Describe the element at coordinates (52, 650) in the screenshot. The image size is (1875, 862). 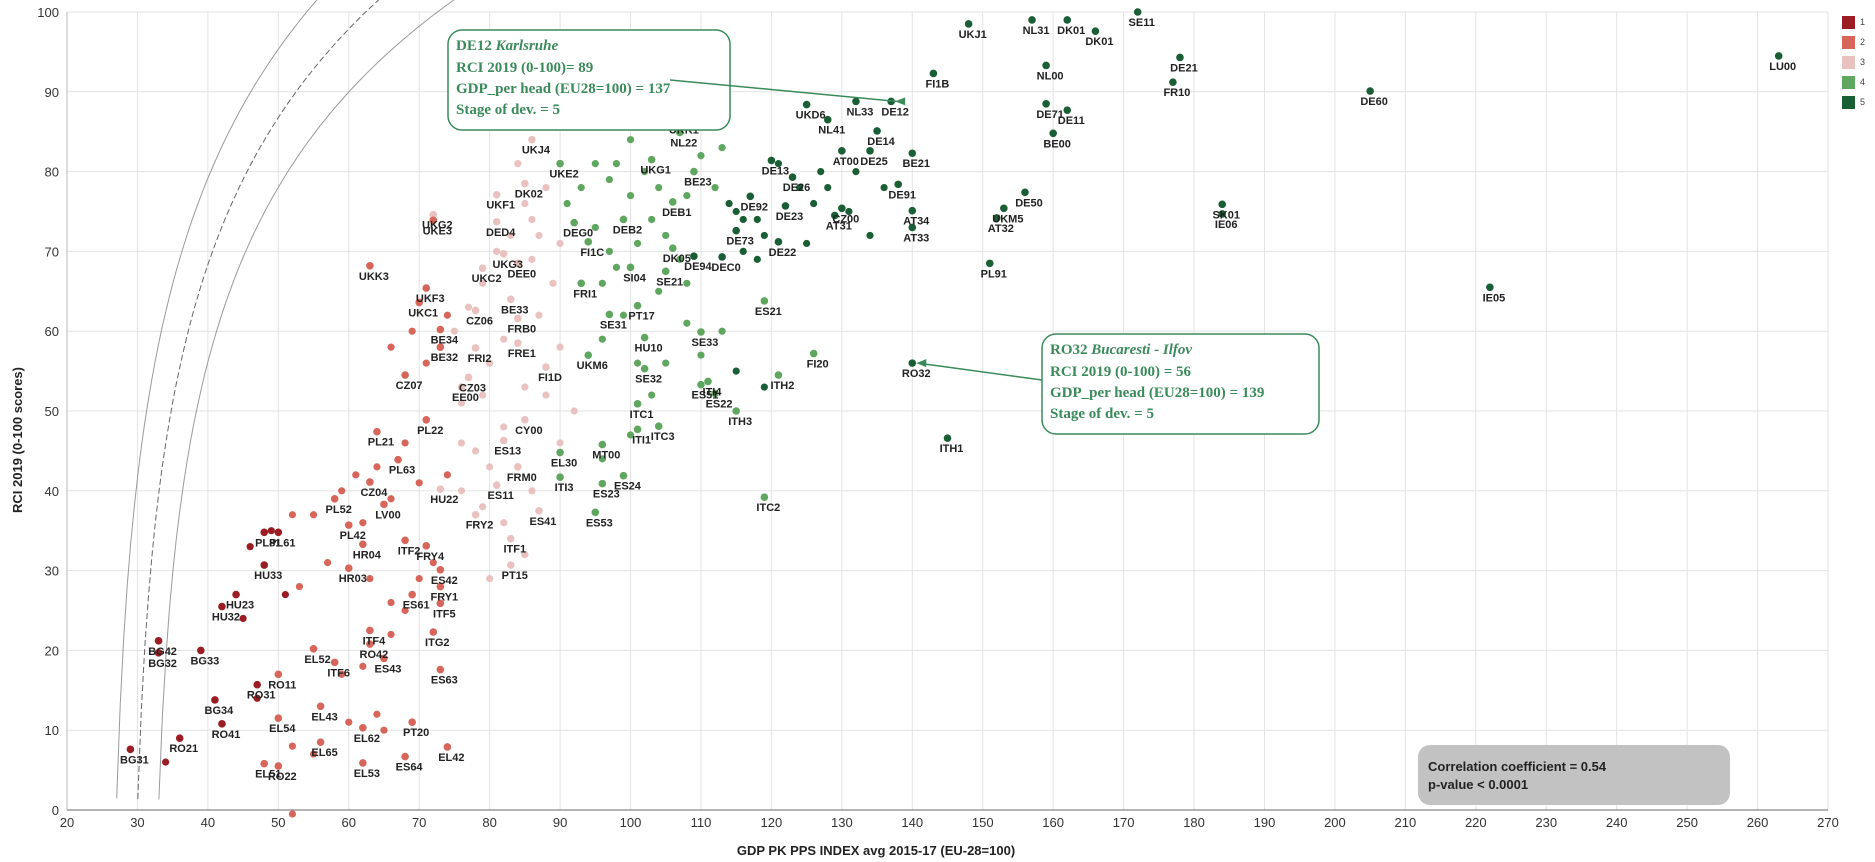
I see `y-tick-label: 20` at that location.